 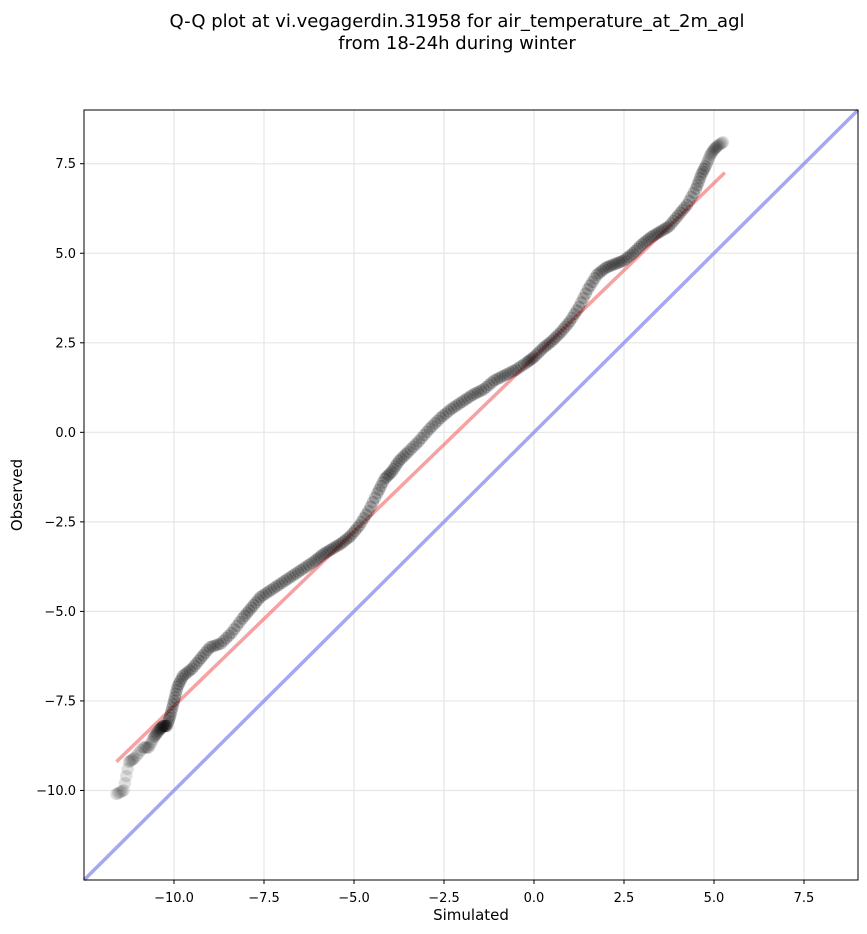 I want to click on x-tick-label: −2.5, so click(x=444, y=898).